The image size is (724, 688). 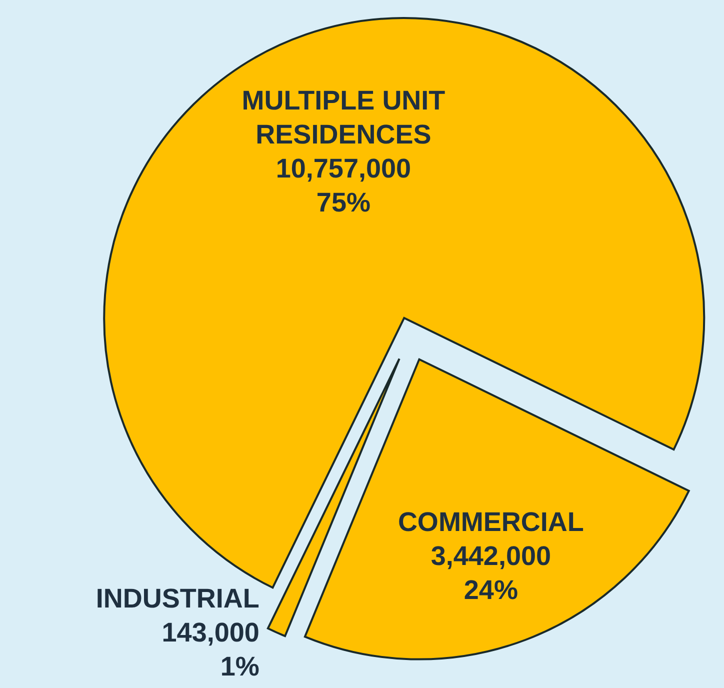 What do you see at coordinates (211, 649) in the screenshot?
I see `data-label: 143,000 1%` at bounding box center [211, 649].